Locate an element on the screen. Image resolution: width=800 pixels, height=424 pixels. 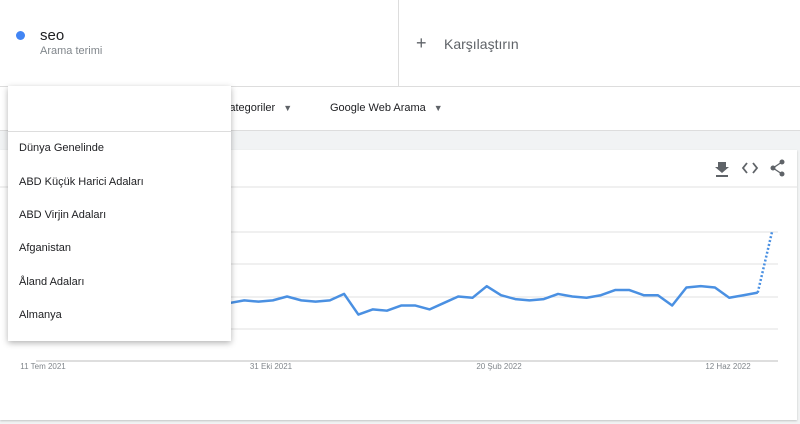
partial-segment is located at coordinates (765, 262).